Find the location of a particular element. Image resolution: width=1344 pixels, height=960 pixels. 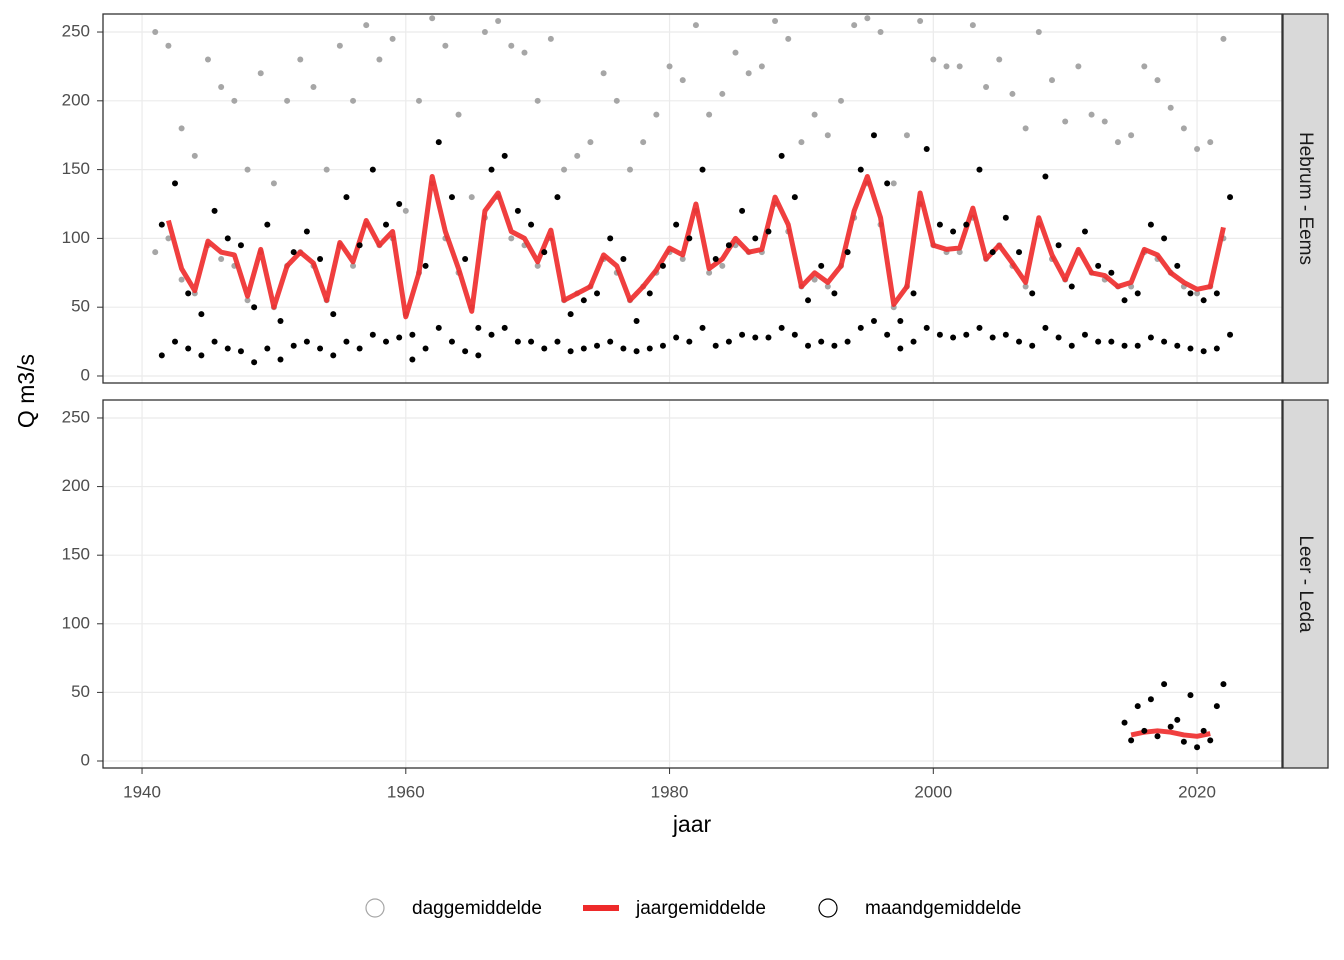

y-tick-label: 150 is located at coordinates (76, 168).